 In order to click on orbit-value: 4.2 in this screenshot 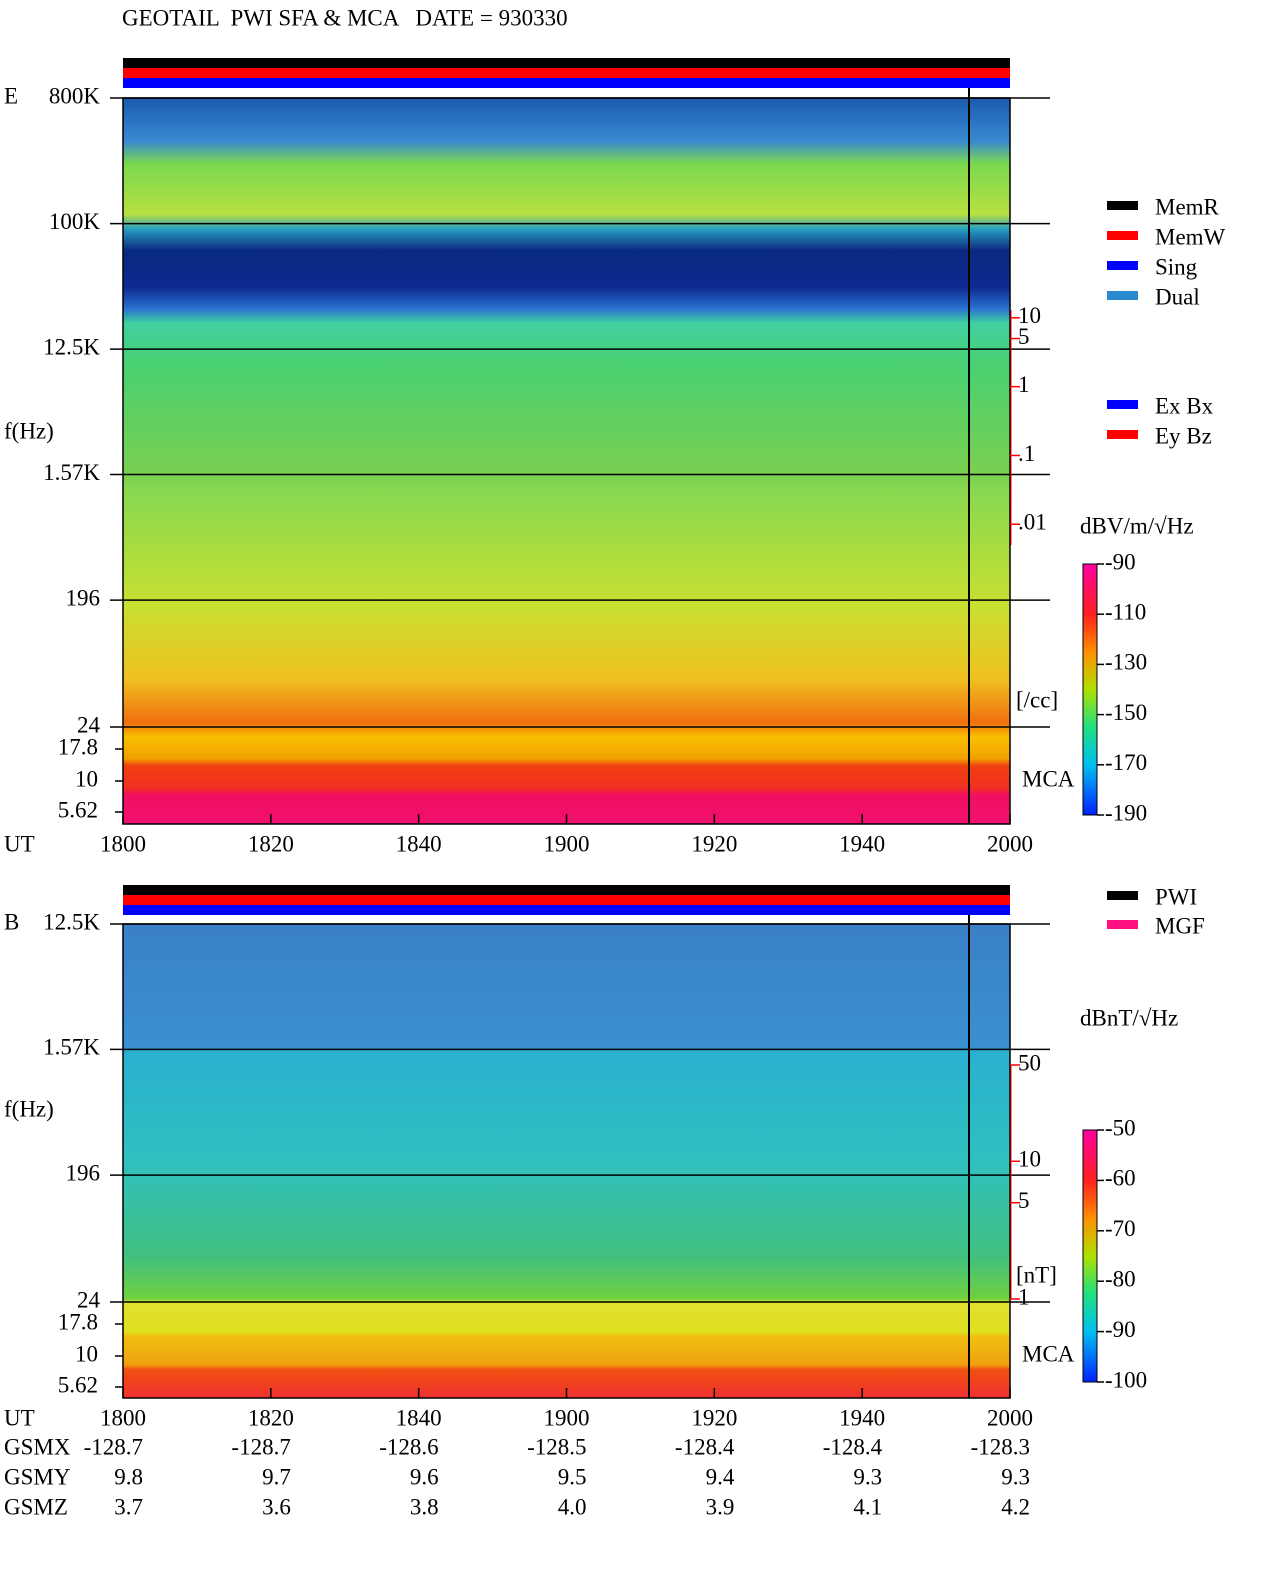, I will do `click(1015, 1506)`.